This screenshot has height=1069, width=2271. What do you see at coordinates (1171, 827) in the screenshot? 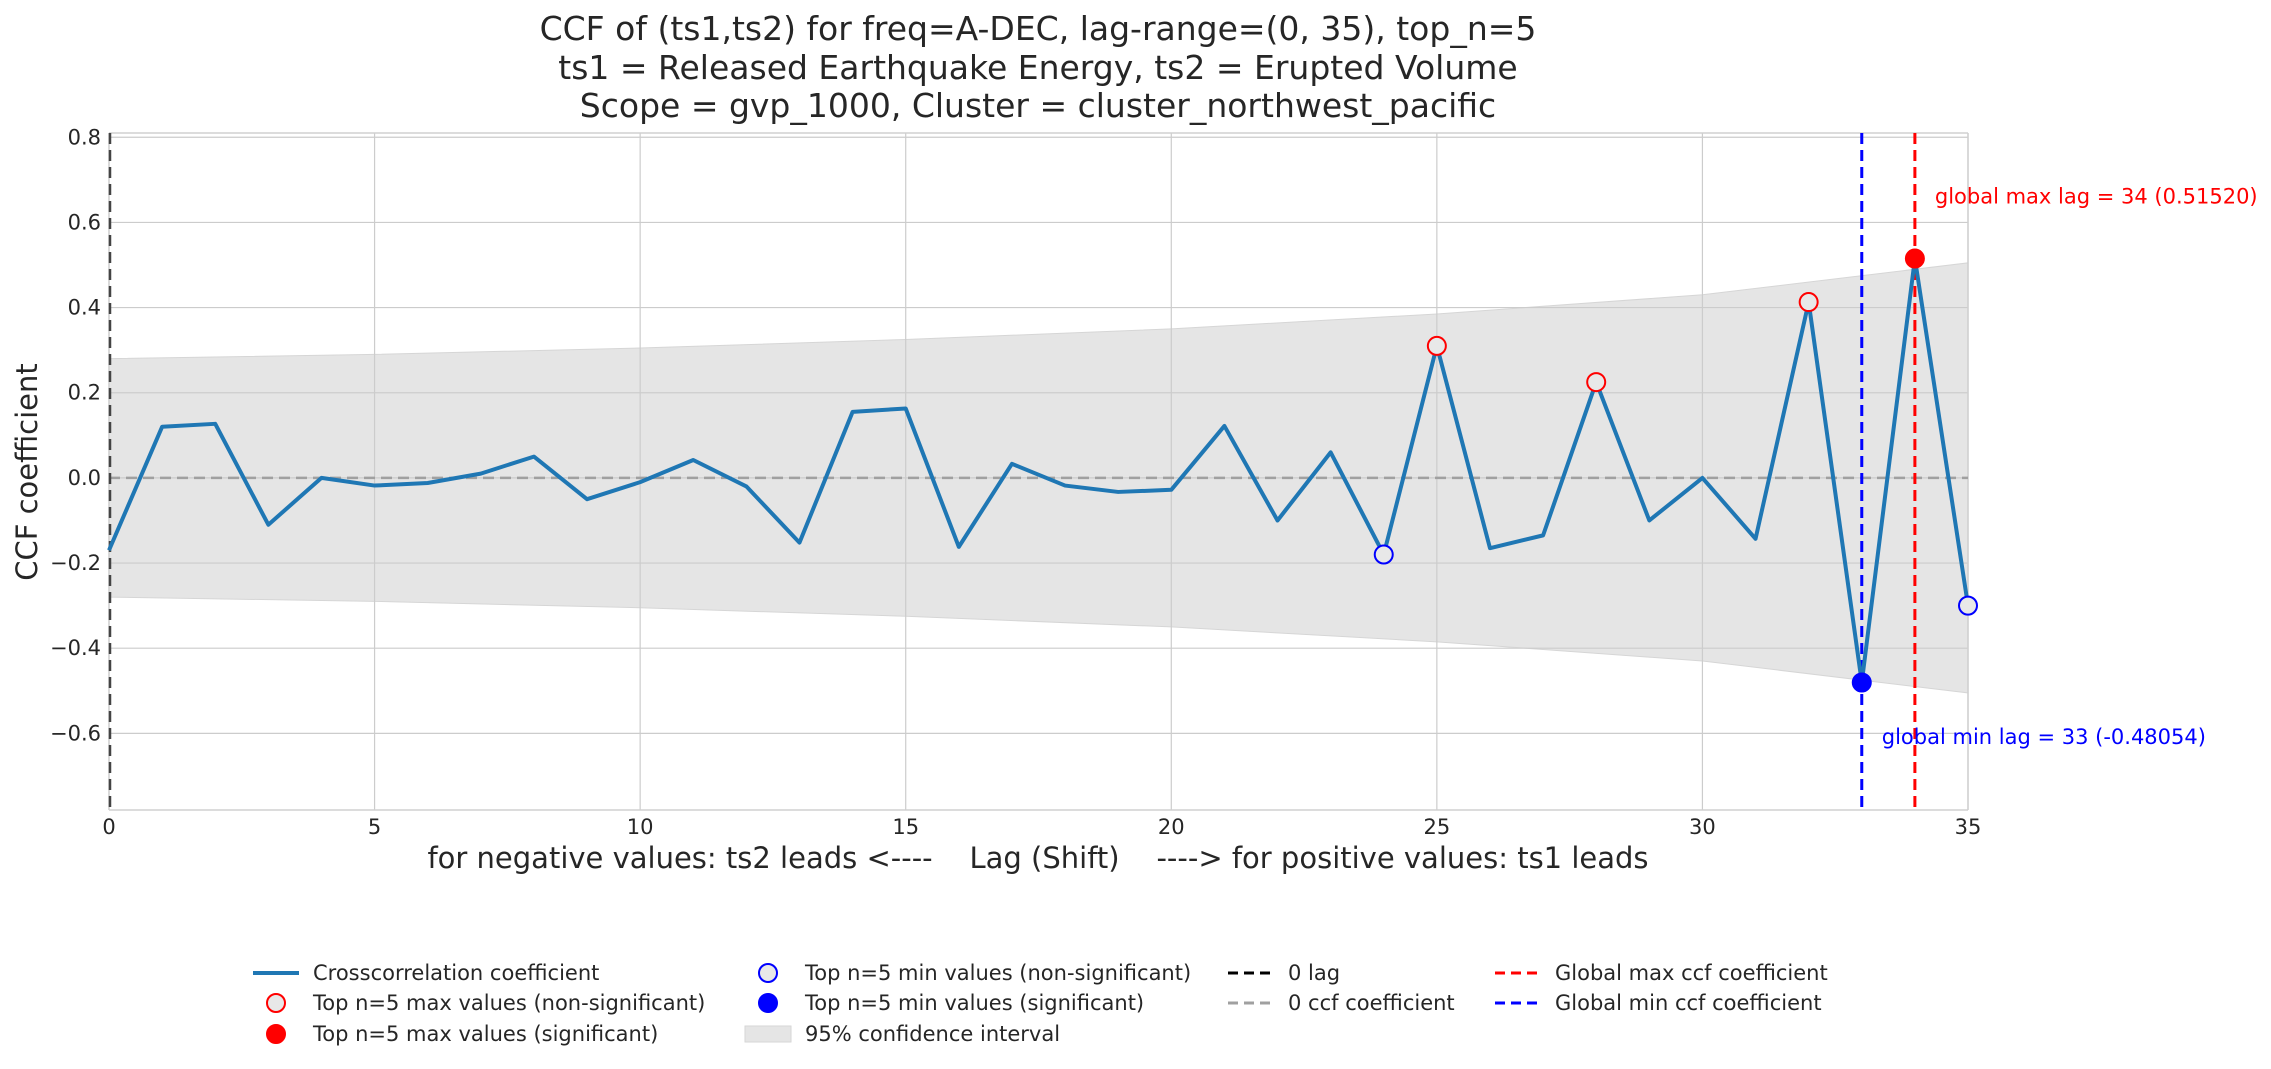
I see `x-tick-label-20: 20` at bounding box center [1171, 827].